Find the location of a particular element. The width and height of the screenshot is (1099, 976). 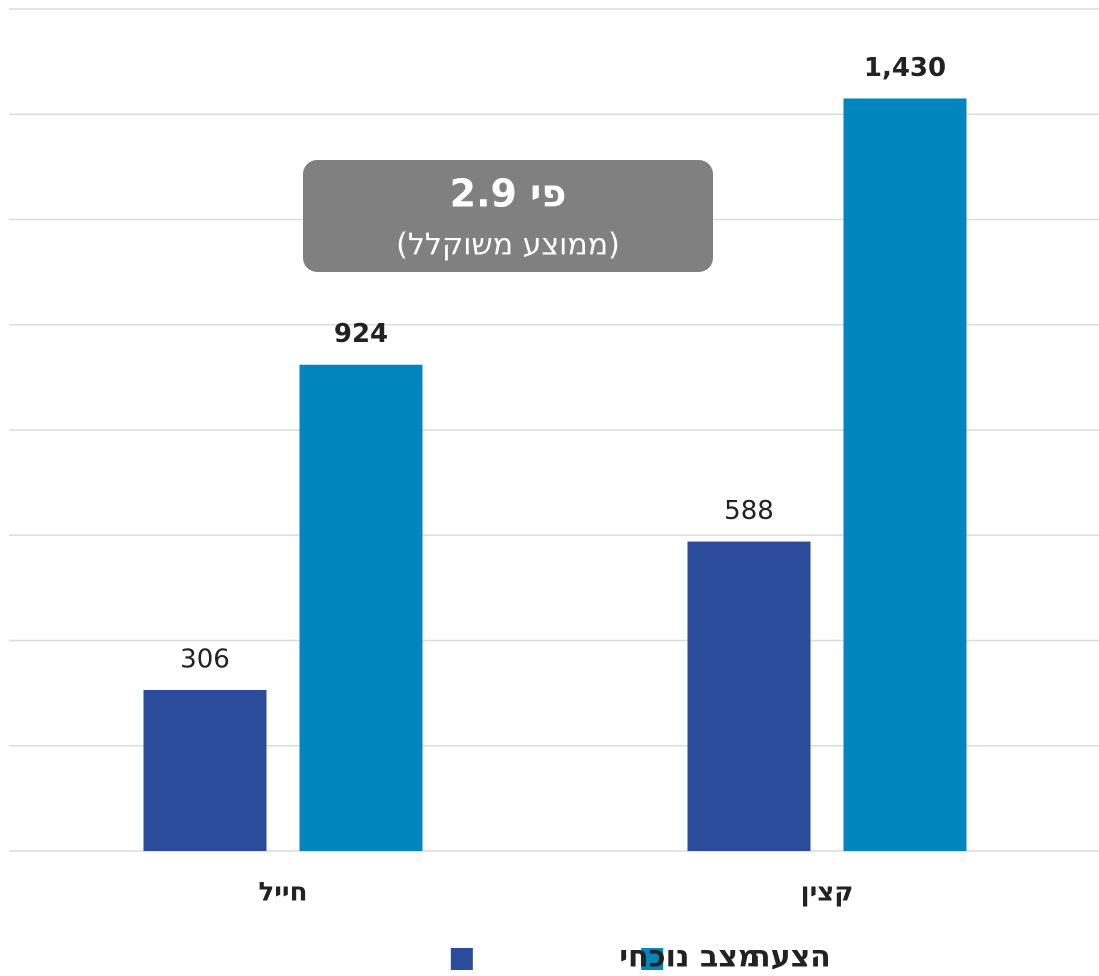

x-tick-label: חייל is located at coordinates (283, 893).